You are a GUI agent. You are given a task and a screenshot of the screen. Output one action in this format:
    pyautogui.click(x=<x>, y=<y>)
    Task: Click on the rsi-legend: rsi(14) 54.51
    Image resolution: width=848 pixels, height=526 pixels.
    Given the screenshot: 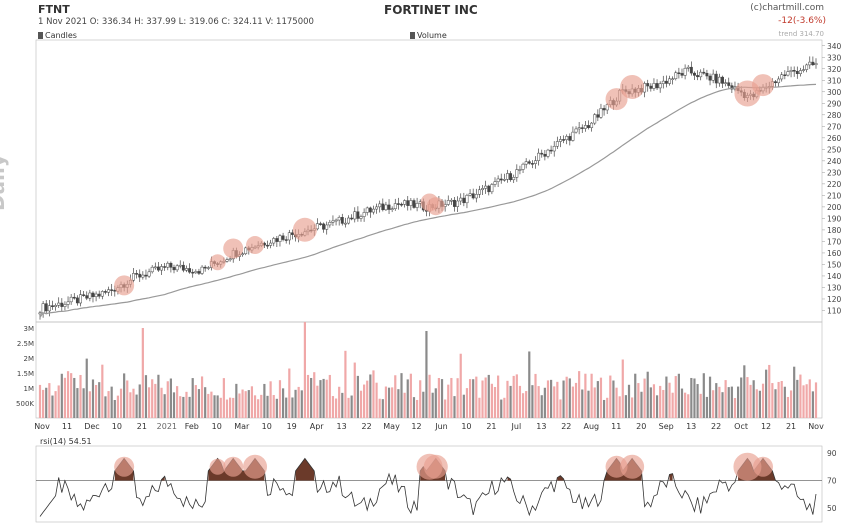 What is the action you would take?
    pyautogui.click(x=66, y=441)
    